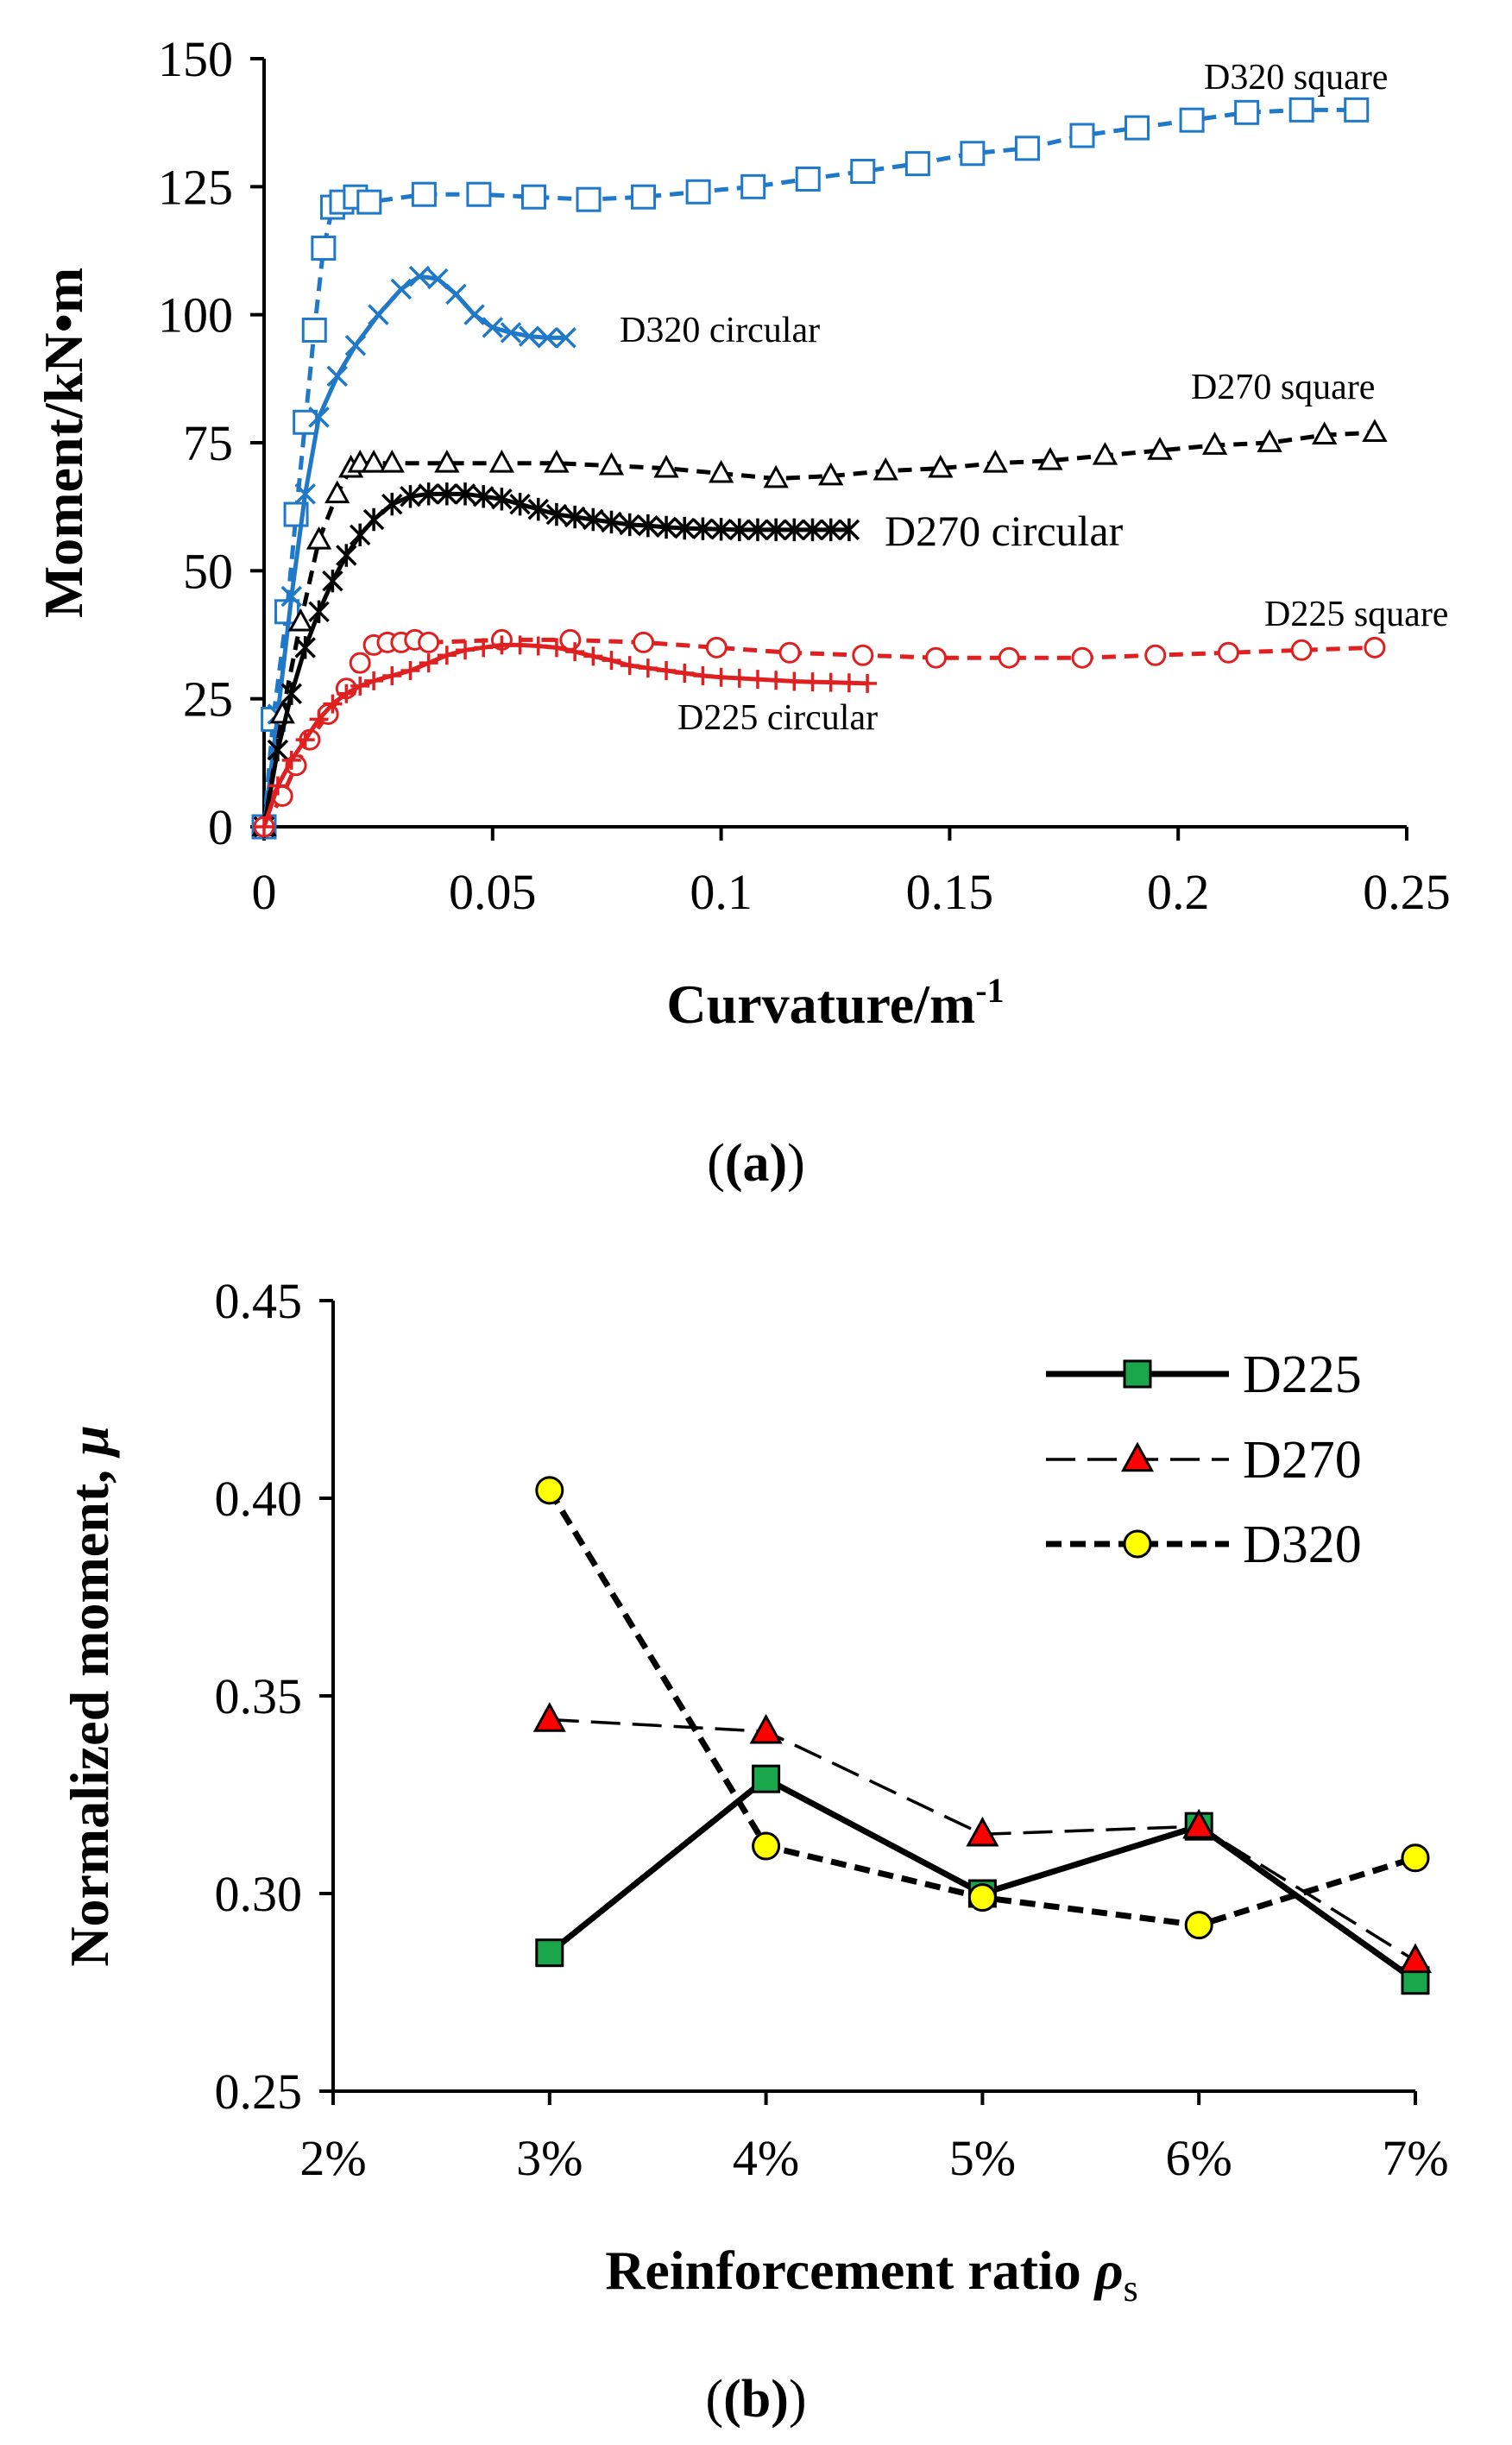 Image resolution: width=1512 pixels, height=2445 pixels. I want to click on markers-d225, so click(982, 1879).